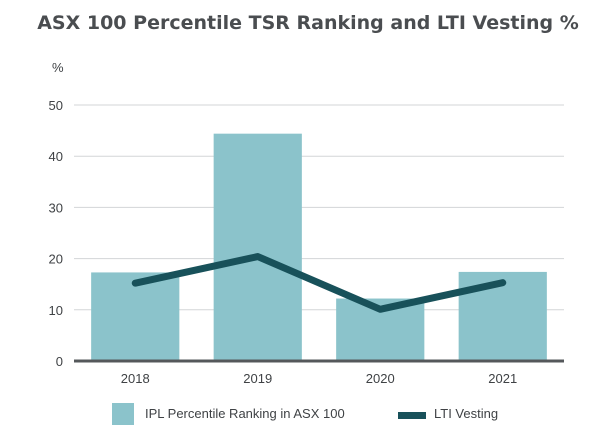  I want to click on y-tick-label: 0, so click(59, 361).